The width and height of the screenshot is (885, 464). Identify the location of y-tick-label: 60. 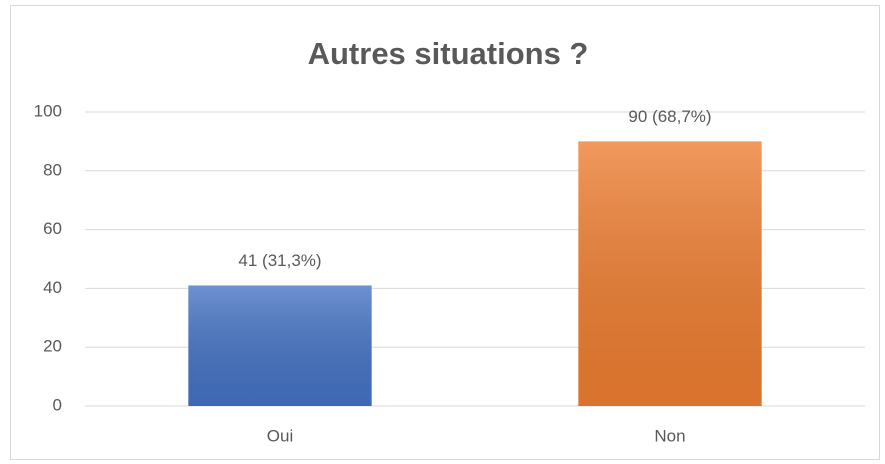
(52, 228).